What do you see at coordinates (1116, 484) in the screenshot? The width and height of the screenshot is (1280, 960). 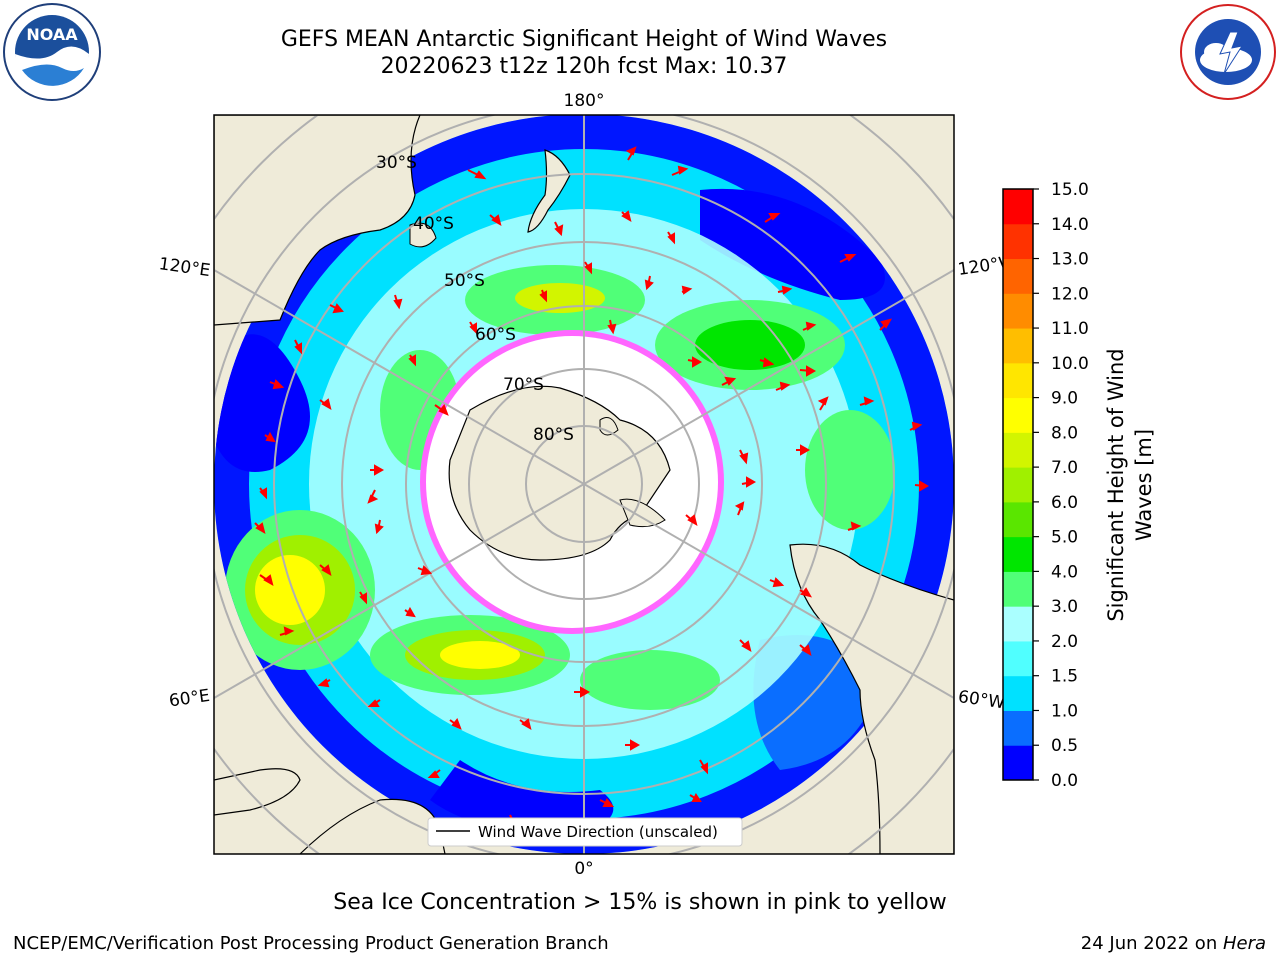 I see `colorbar-label-line1: Significant Height of Wind` at bounding box center [1116, 484].